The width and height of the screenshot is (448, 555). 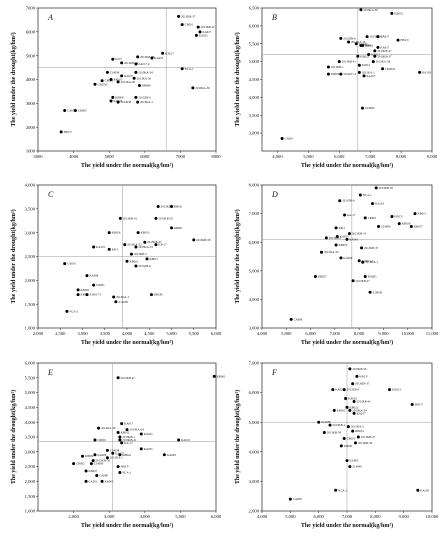 I want to click on point-label: 2013KA-58, so click(x=383, y=62).